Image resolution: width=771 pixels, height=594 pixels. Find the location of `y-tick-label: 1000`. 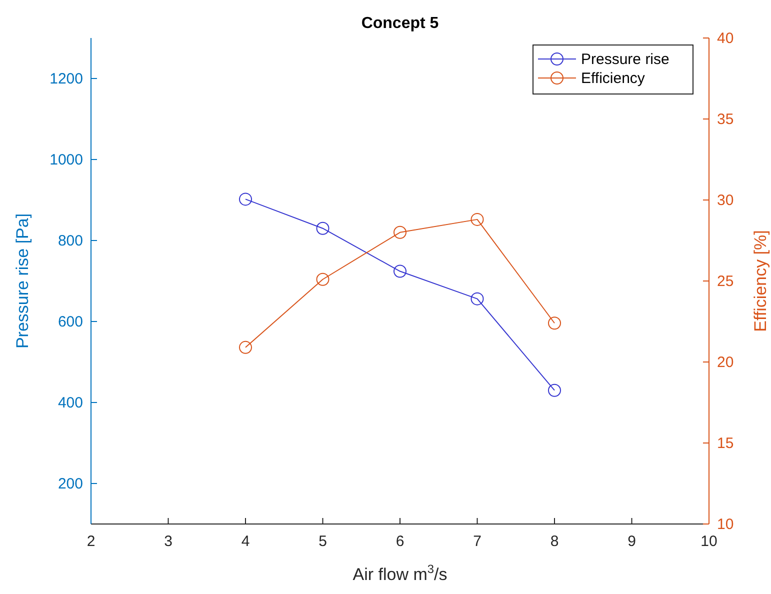

y-tick-label: 1000 is located at coordinates (66, 160).